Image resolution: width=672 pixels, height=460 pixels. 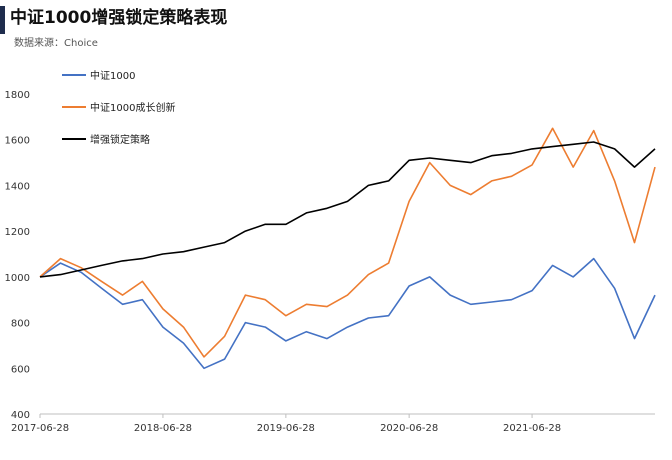 I want to click on y-tick-label: 1600, so click(x=17, y=141).